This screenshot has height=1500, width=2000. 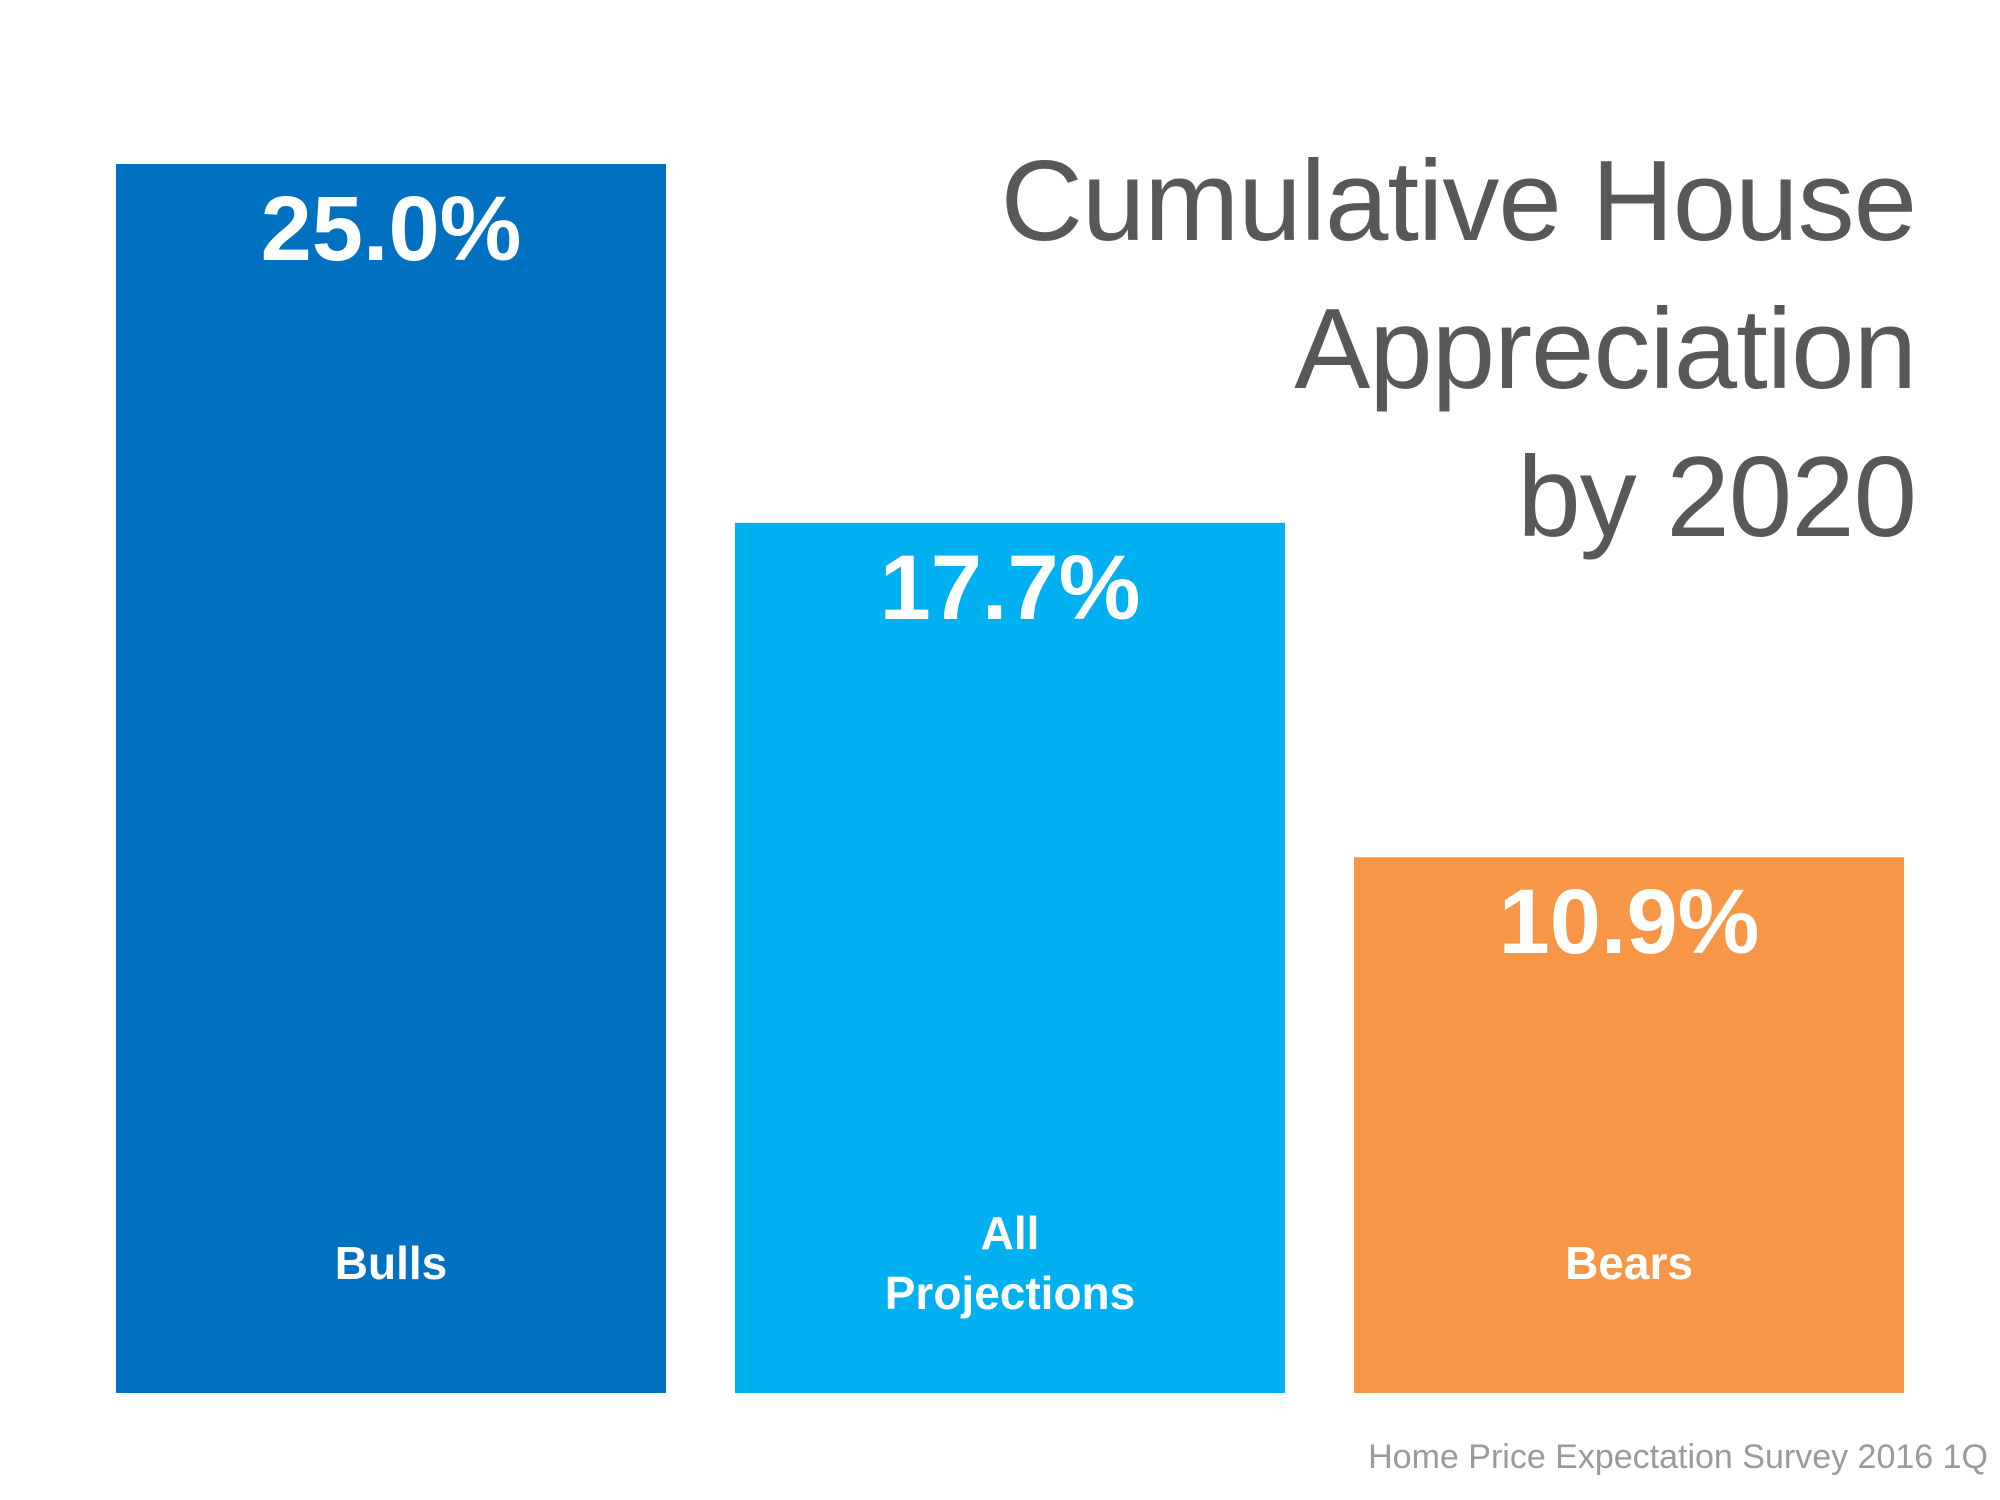 I want to click on category-label-line: Projections, so click(x=1010, y=1293).